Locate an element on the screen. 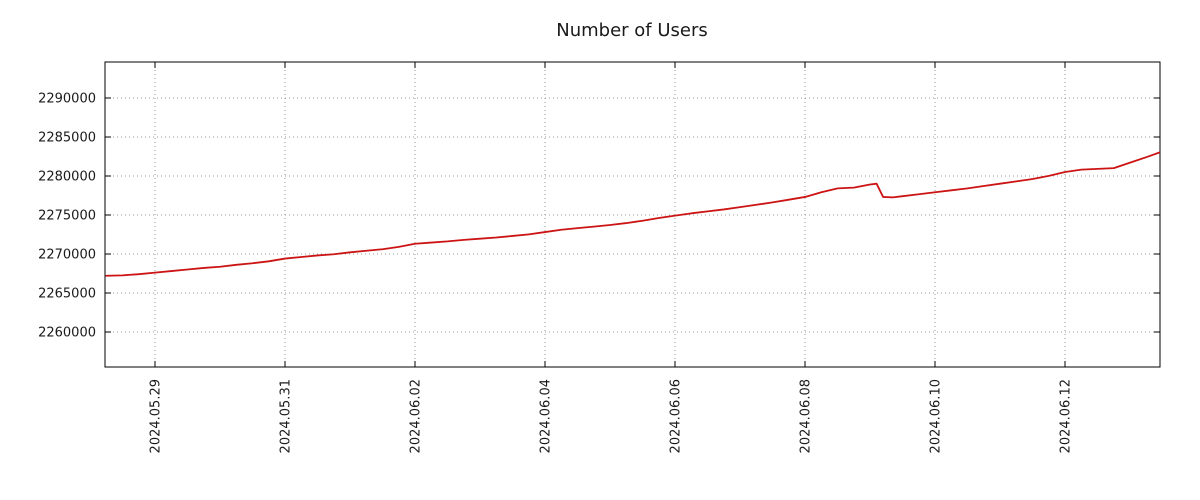 This screenshot has width=1200, height=500. x-axis-tick-label: 2024.06.06 is located at coordinates (676, 416).